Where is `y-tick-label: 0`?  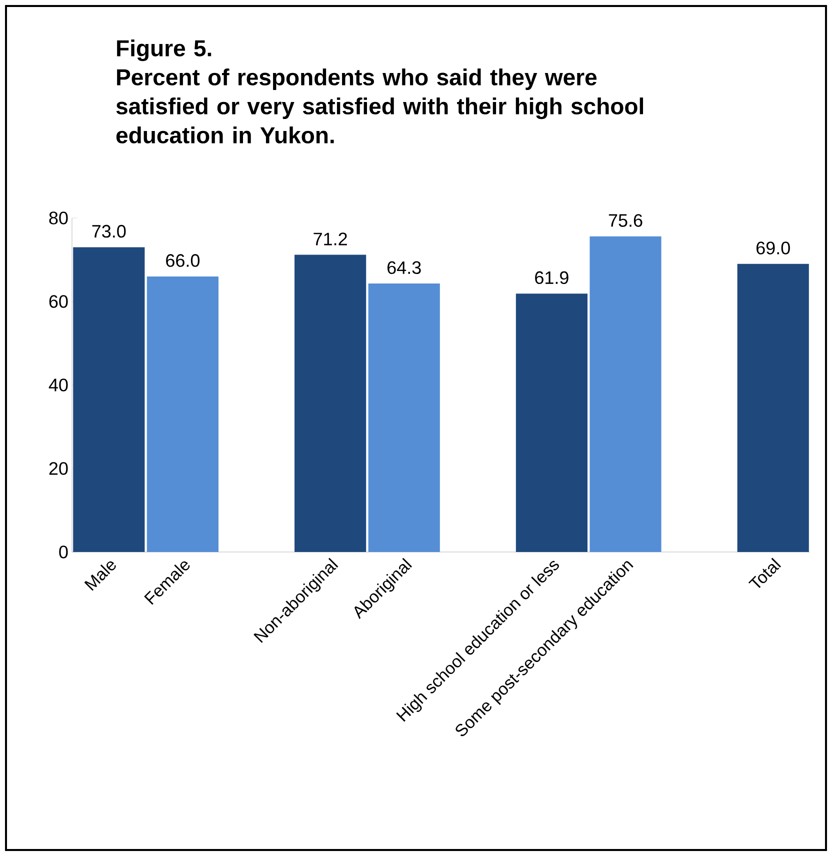 y-tick-label: 0 is located at coordinates (63, 552).